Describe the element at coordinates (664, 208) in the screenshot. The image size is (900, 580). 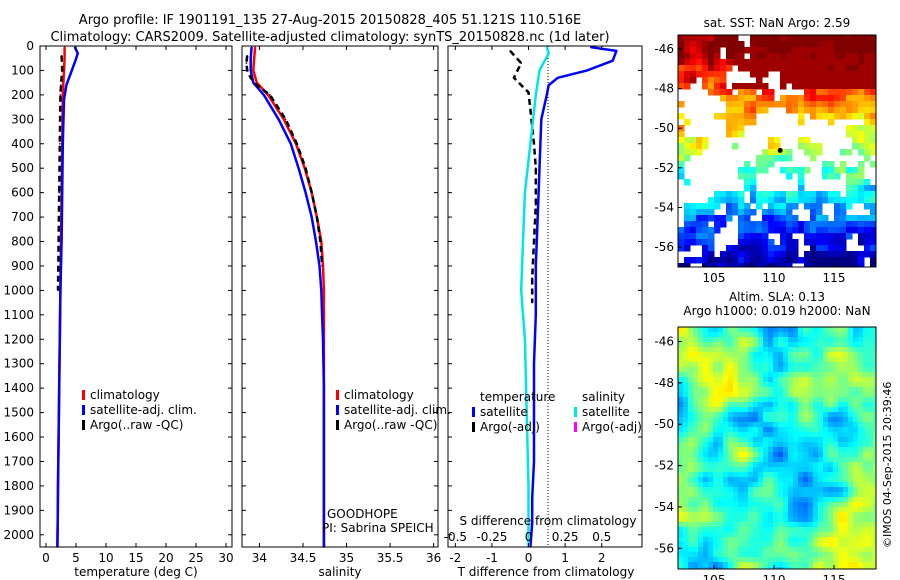
I see `sst-map-ytick-label: -54` at that location.